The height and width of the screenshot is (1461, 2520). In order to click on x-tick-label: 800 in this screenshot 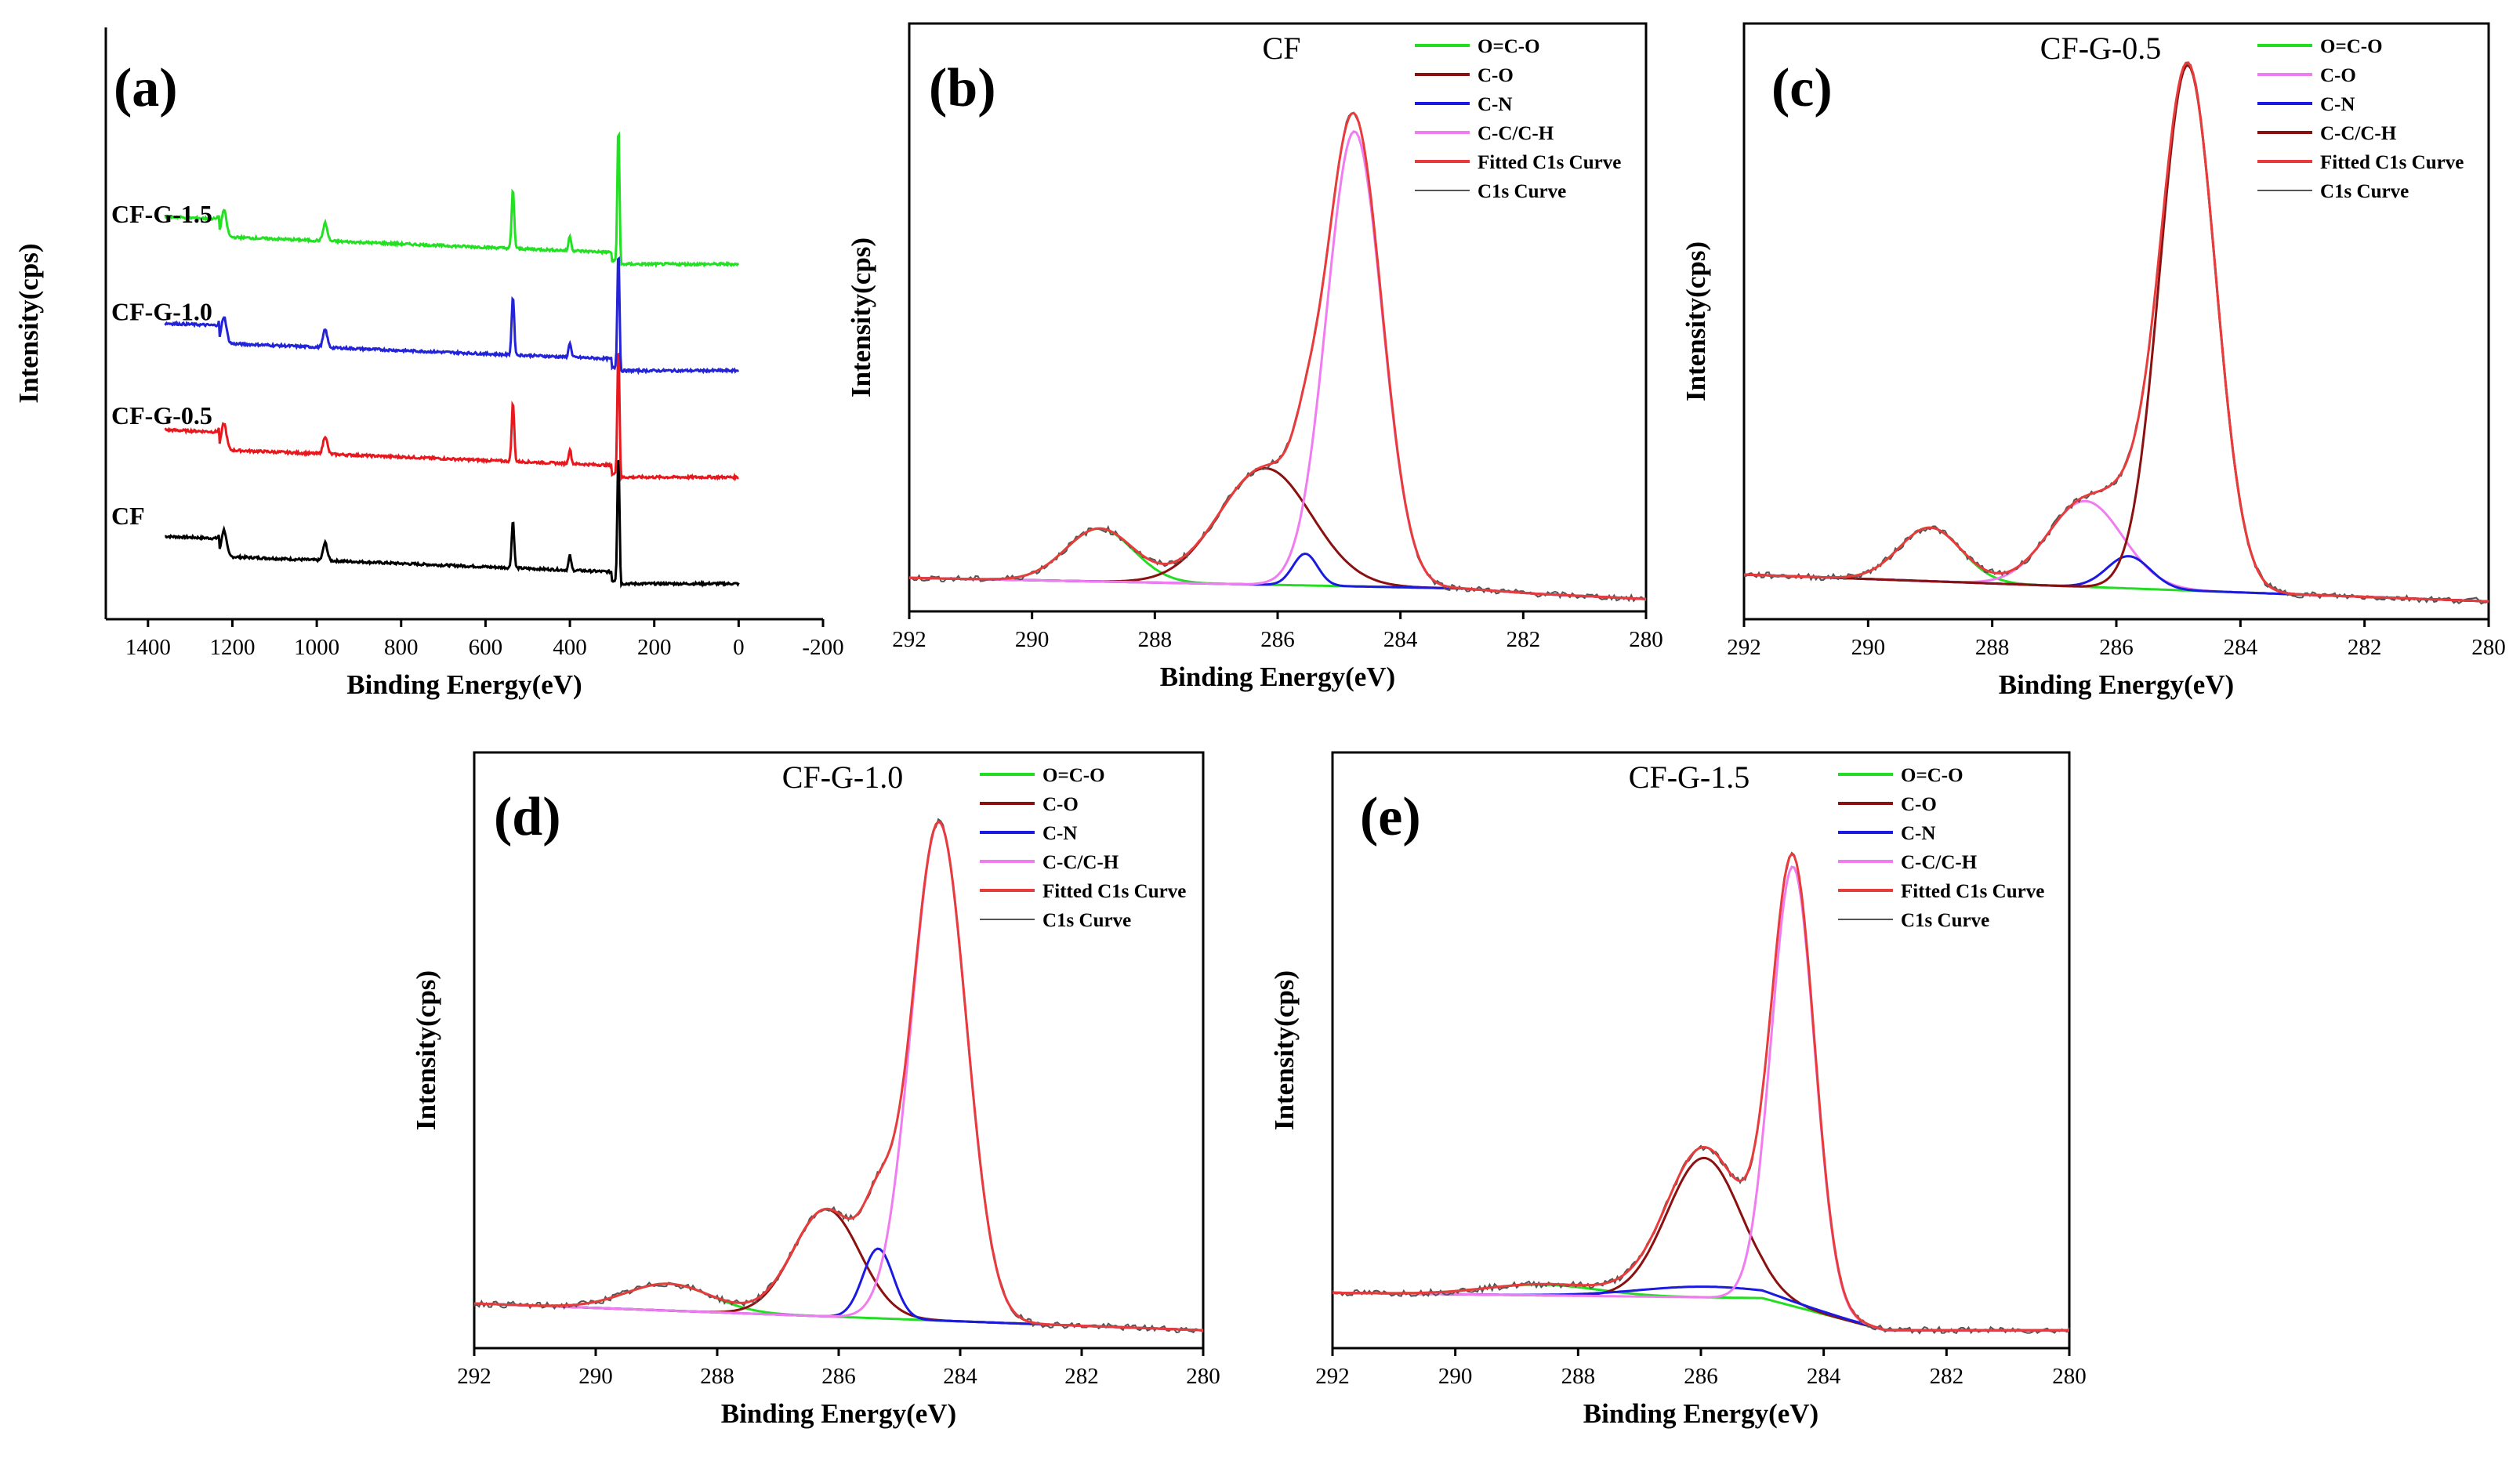, I will do `click(401, 647)`.